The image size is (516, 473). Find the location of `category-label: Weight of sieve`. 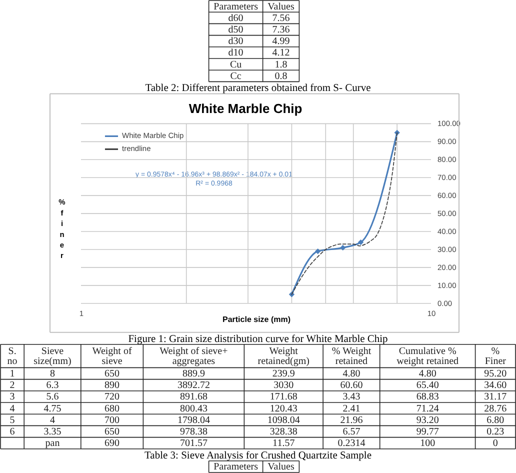

category-label: Weight of sieve is located at coordinates (112, 357).